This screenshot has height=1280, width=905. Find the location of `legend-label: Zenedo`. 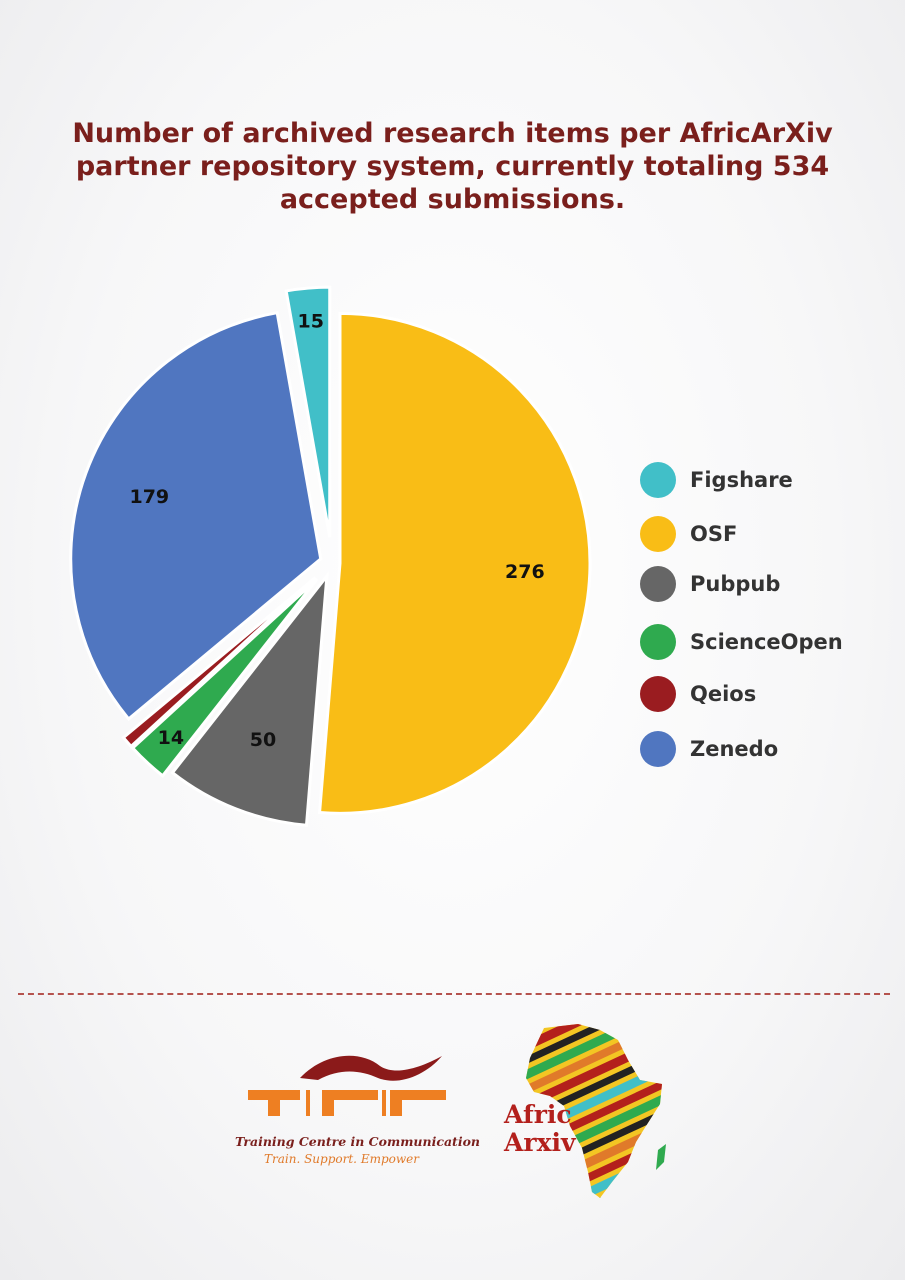

legend-label: Zenedo is located at coordinates (734, 749).